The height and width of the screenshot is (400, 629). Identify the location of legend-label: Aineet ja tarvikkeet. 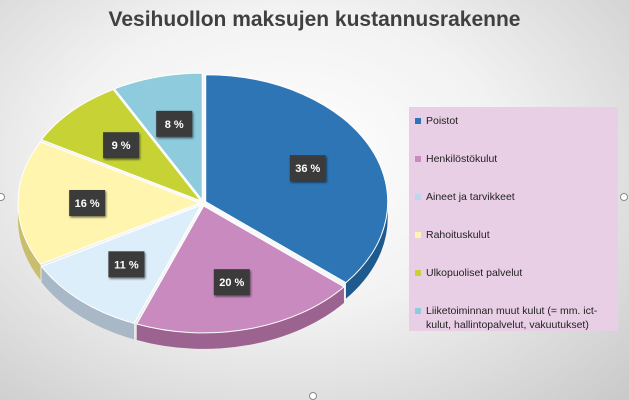
(470, 197).